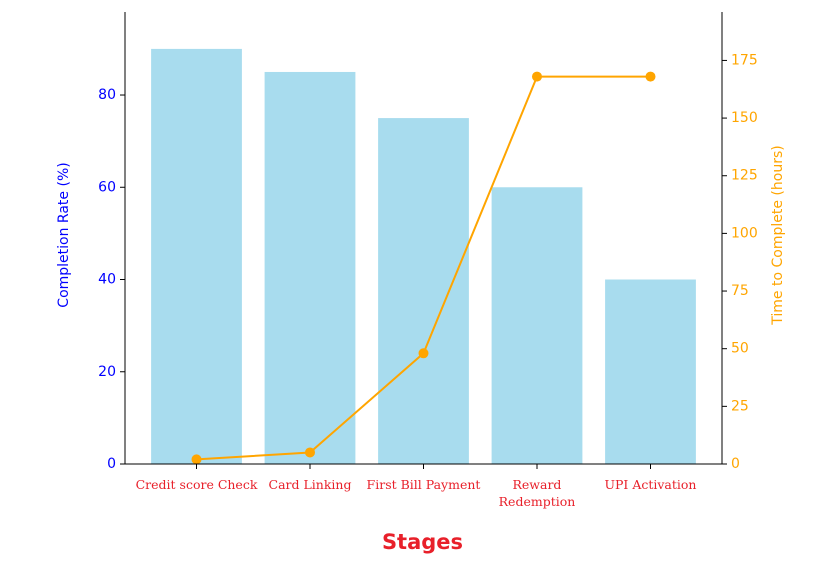  Describe the element at coordinates (537, 493) in the screenshot. I see `x-tick-label: Reward Redemption` at that location.